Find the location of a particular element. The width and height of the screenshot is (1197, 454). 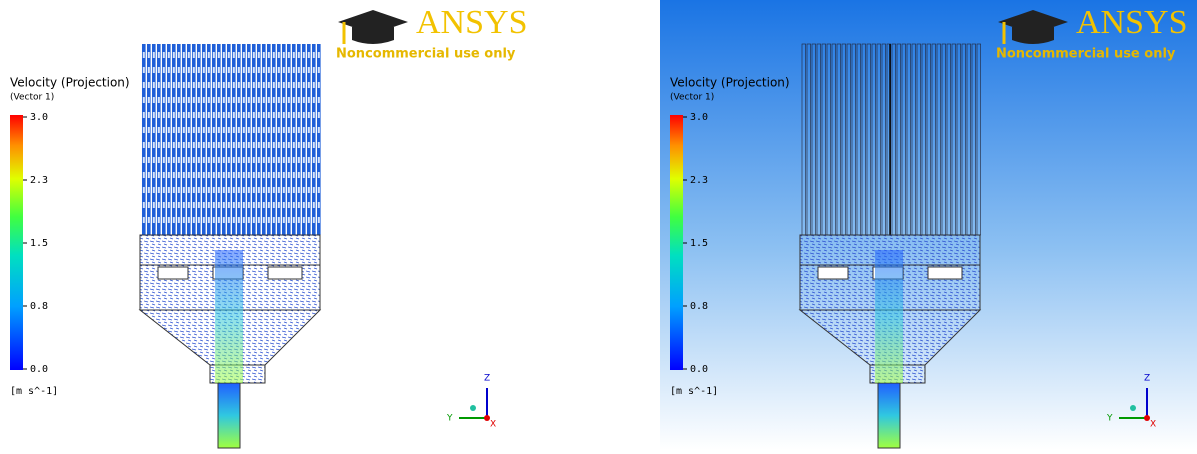

view-dot is located at coordinates (473, 408).